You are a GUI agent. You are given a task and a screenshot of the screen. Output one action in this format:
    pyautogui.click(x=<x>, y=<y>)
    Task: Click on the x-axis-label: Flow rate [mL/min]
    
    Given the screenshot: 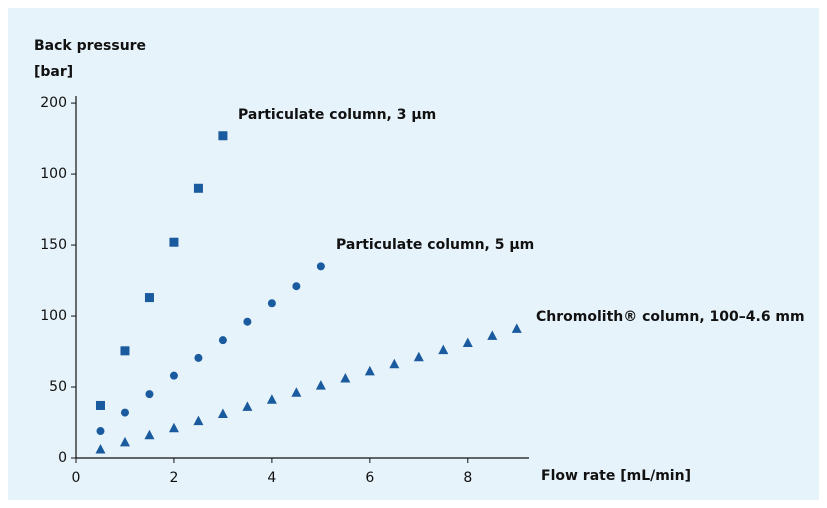 What is the action you would take?
    pyautogui.click(x=616, y=476)
    